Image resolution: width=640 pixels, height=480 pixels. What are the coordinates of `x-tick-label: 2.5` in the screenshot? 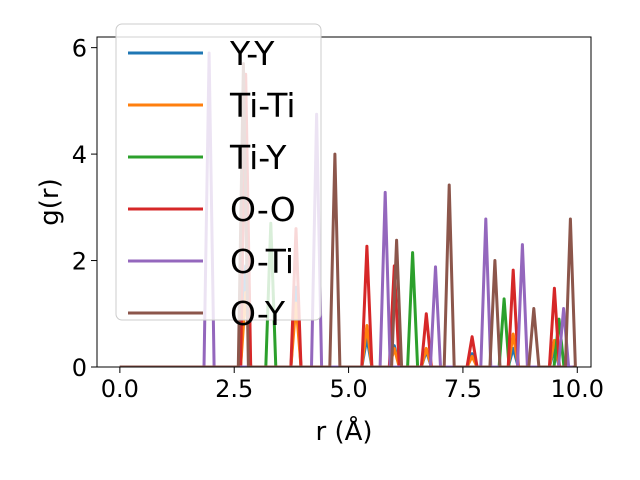 It's located at (234, 389).